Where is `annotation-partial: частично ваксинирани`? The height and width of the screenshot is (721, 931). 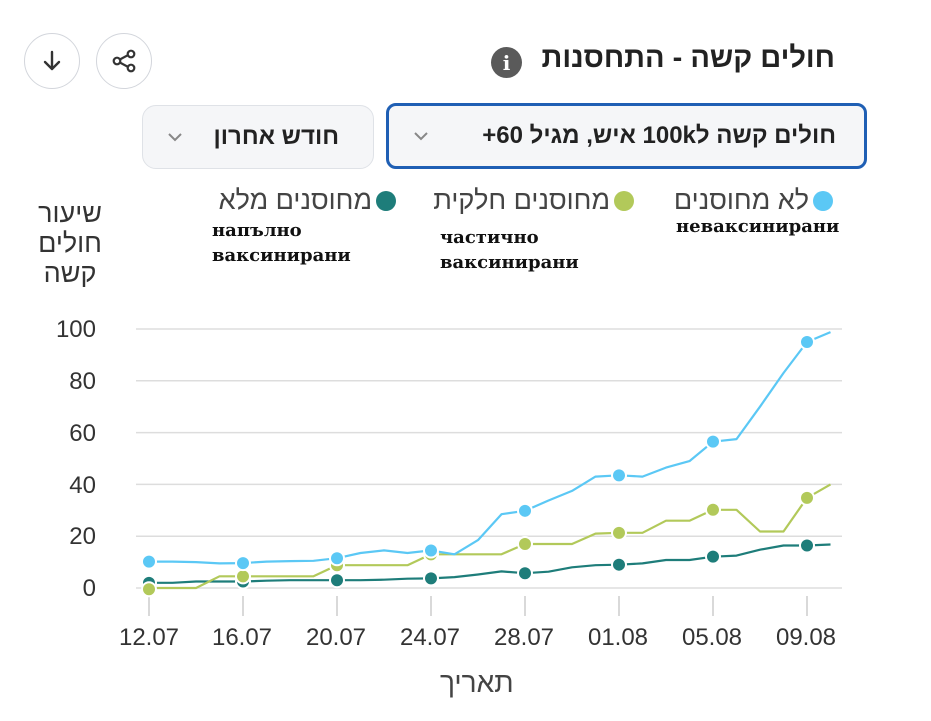
annotation-partial: частично ваксинирани is located at coordinates (509, 250).